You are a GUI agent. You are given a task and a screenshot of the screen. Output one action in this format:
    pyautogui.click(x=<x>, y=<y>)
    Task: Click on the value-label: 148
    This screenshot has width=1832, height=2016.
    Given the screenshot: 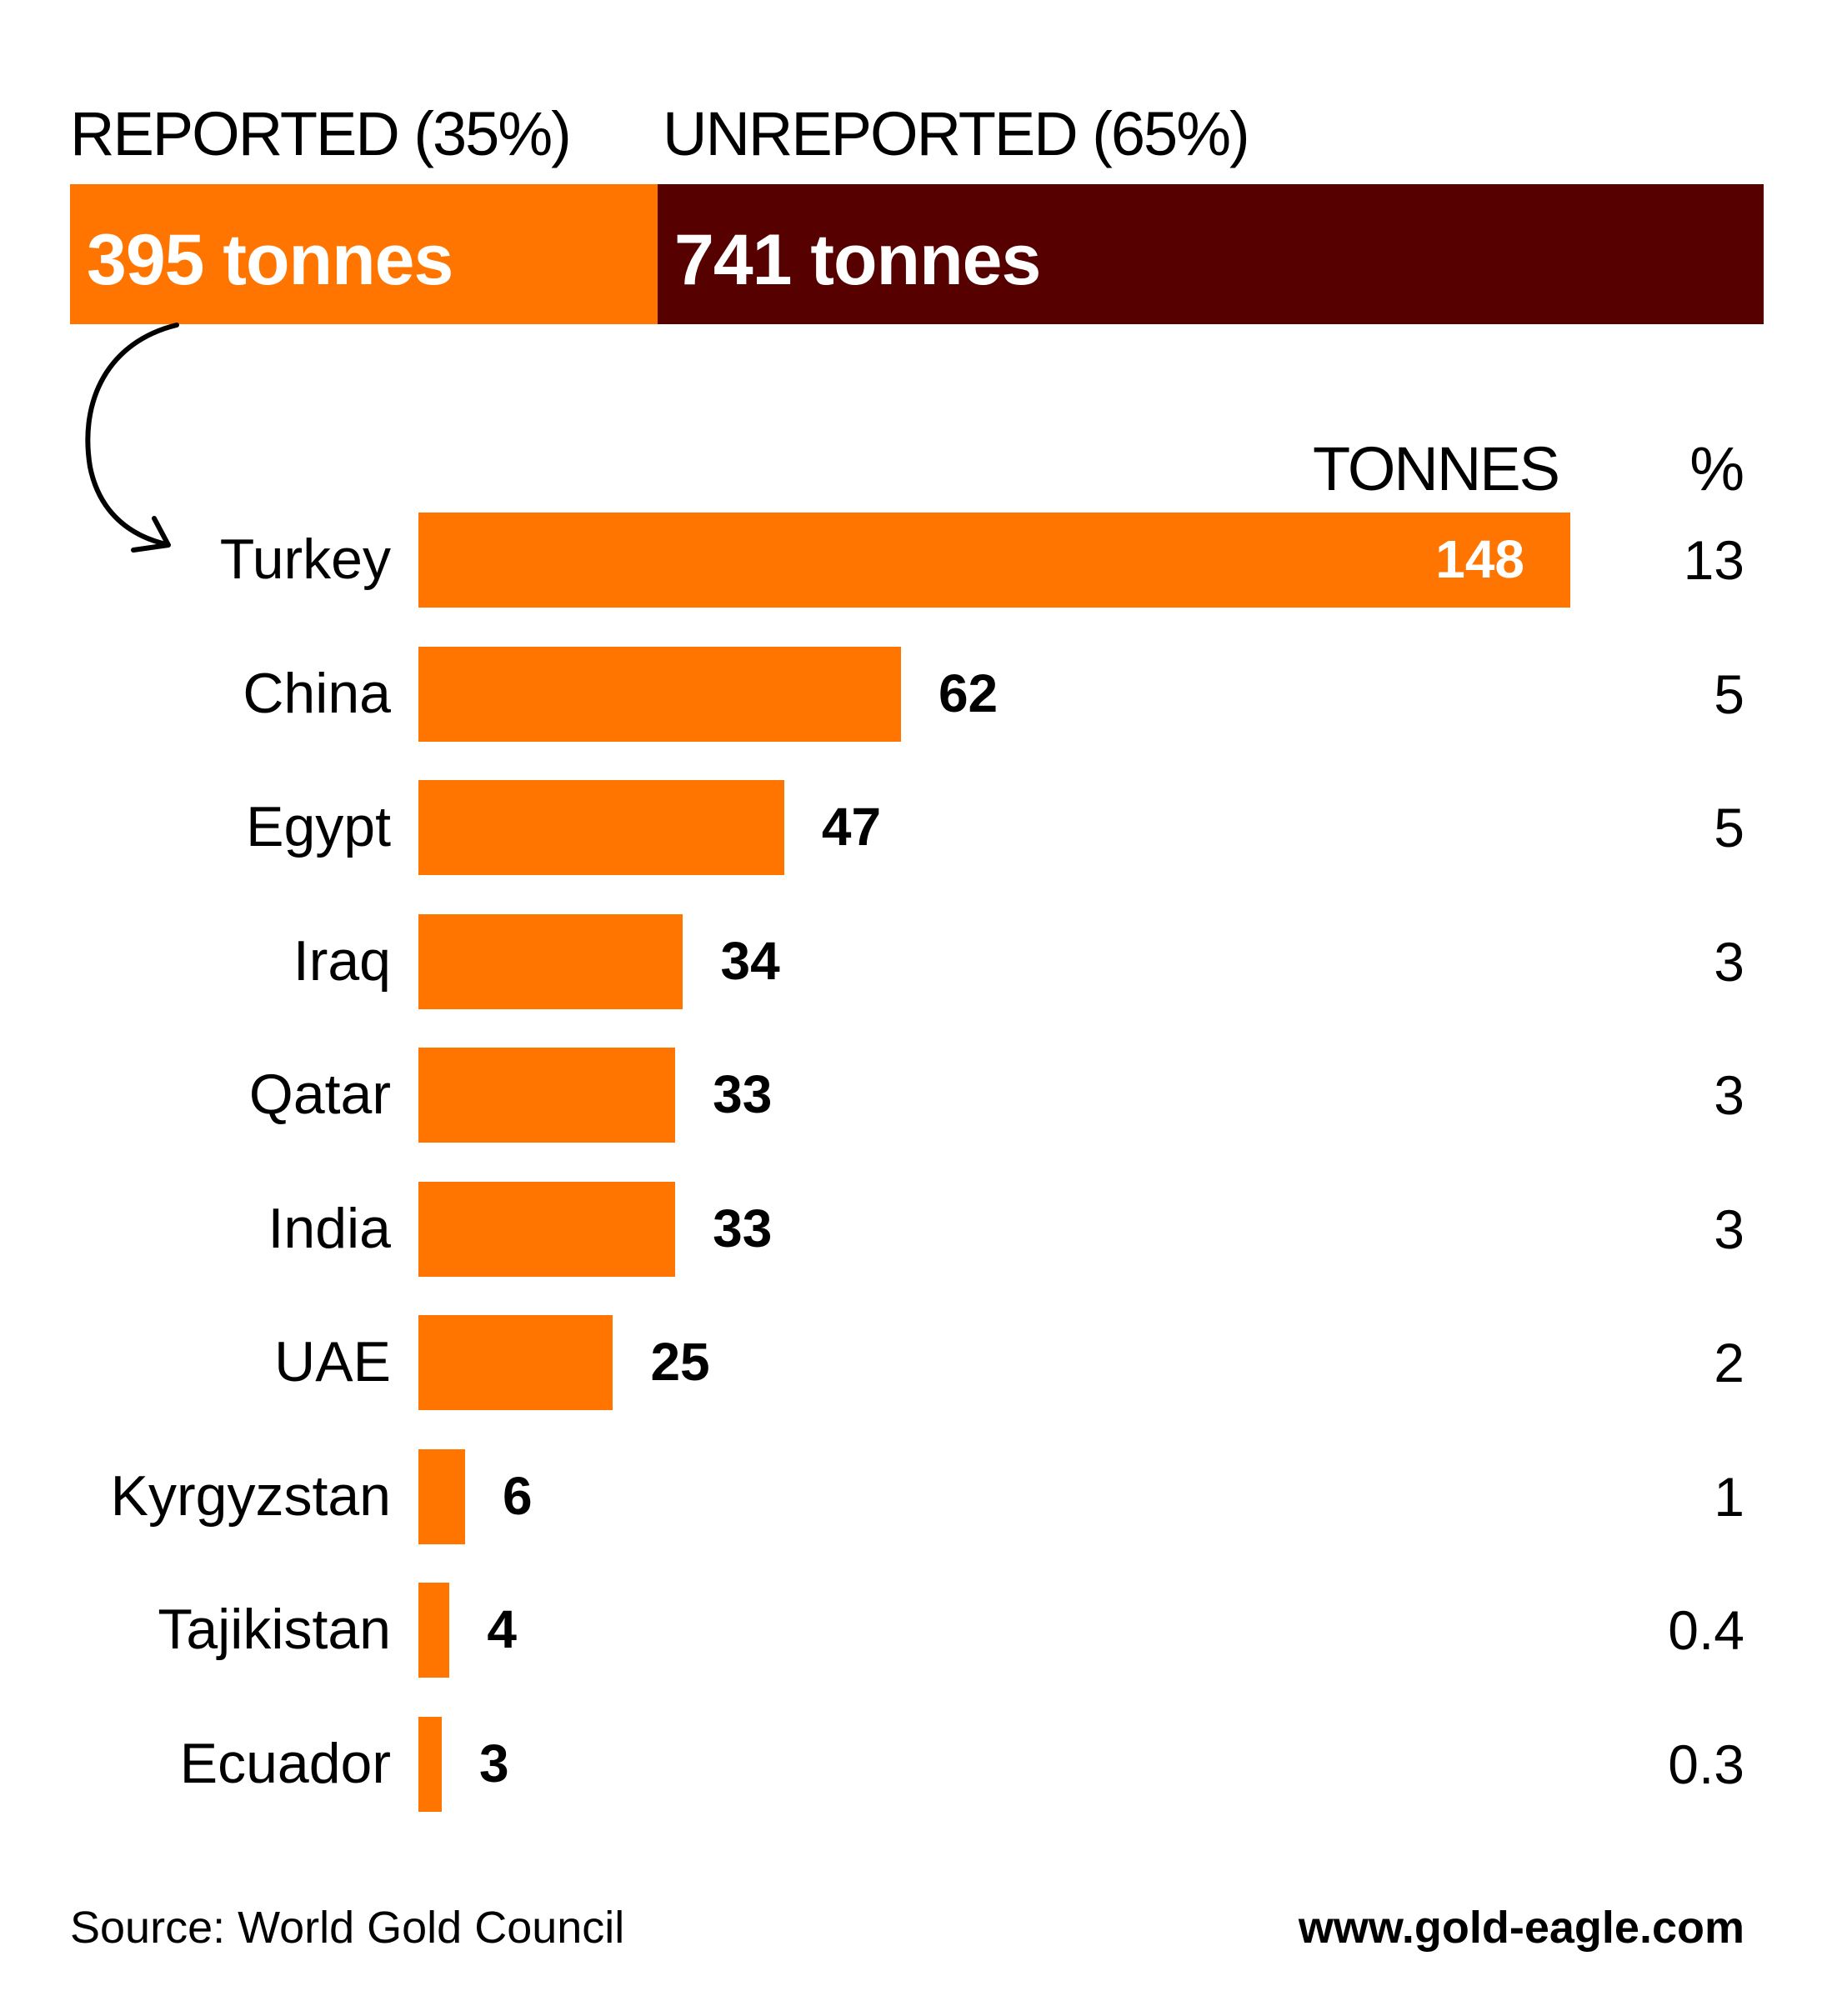 What is the action you would take?
    pyautogui.click(x=1479, y=559)
    